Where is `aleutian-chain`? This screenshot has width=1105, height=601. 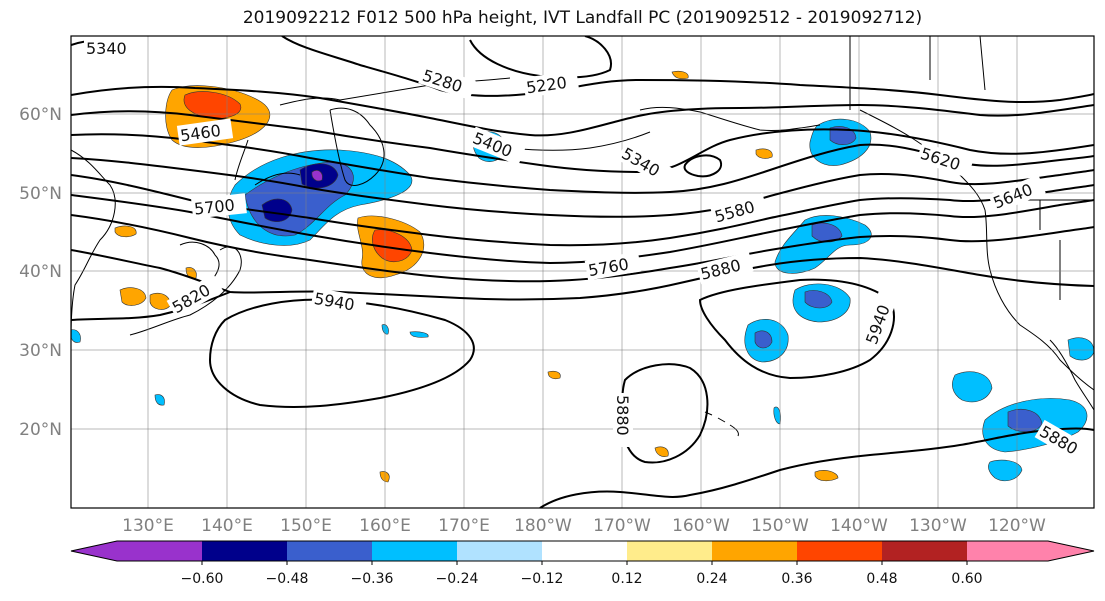 aleutian-chain is located at coordinates (580, 141).